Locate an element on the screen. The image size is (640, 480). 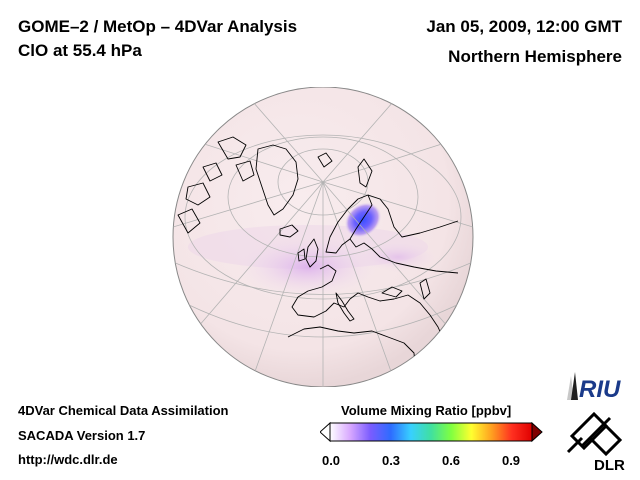
clo-haze-east is located at coordinates (398, 257).